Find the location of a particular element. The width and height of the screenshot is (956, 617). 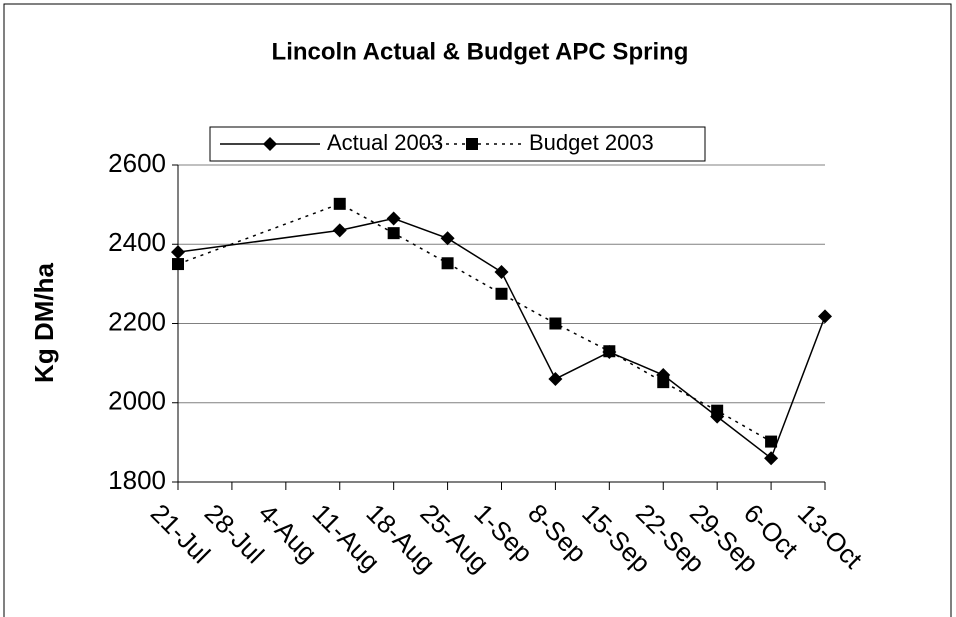

legend-label: Actual 2003 is located at coordinates (385, 142).